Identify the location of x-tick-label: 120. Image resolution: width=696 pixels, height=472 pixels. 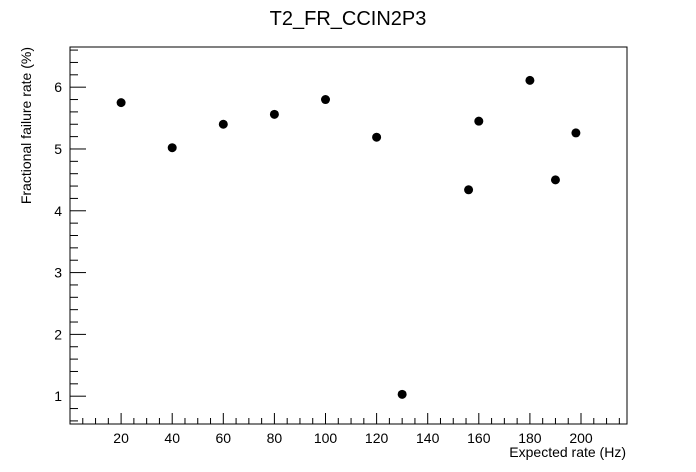
(377, 438).